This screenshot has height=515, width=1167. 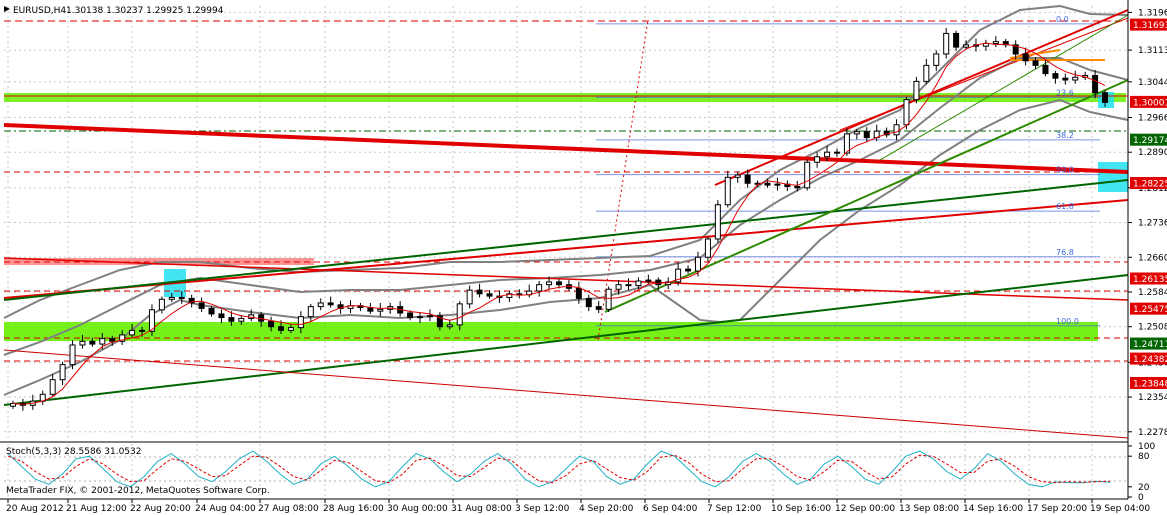 I want to click on x-tick-label: 6 Sep 04:00, so click(x=670, y=509).